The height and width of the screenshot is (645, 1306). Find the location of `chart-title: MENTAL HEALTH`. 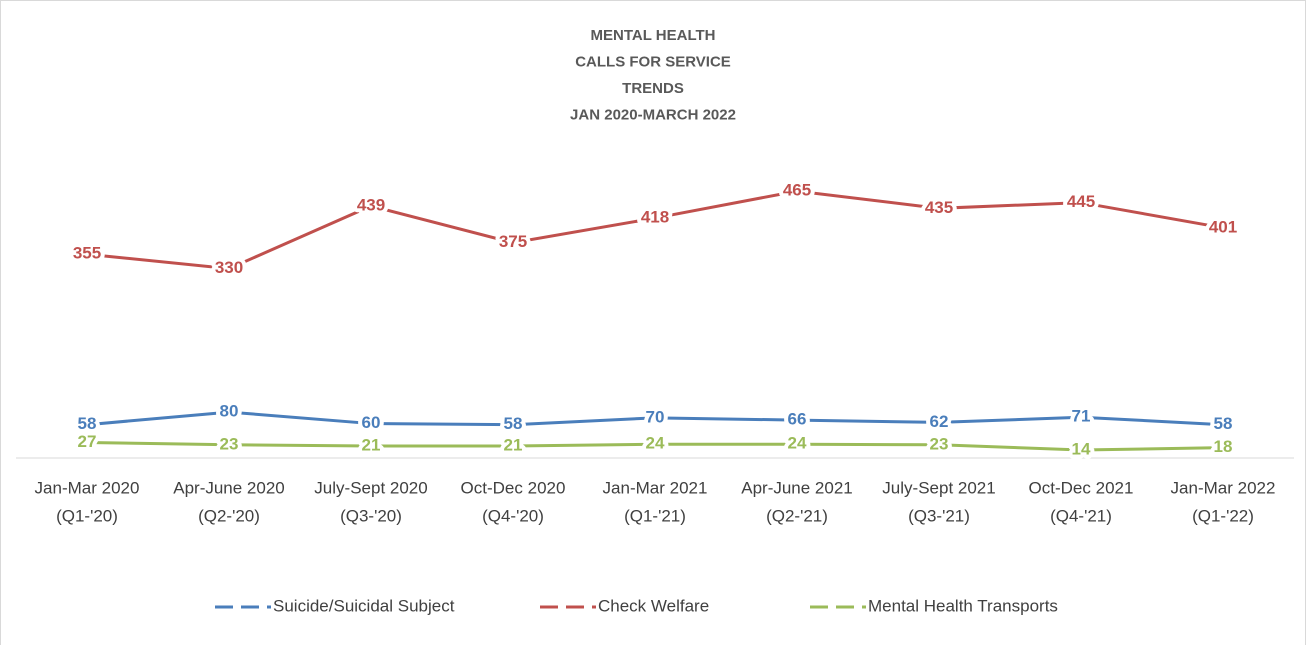

chart-title: MENTAL HEALTH is located at coordinates (653, 35).